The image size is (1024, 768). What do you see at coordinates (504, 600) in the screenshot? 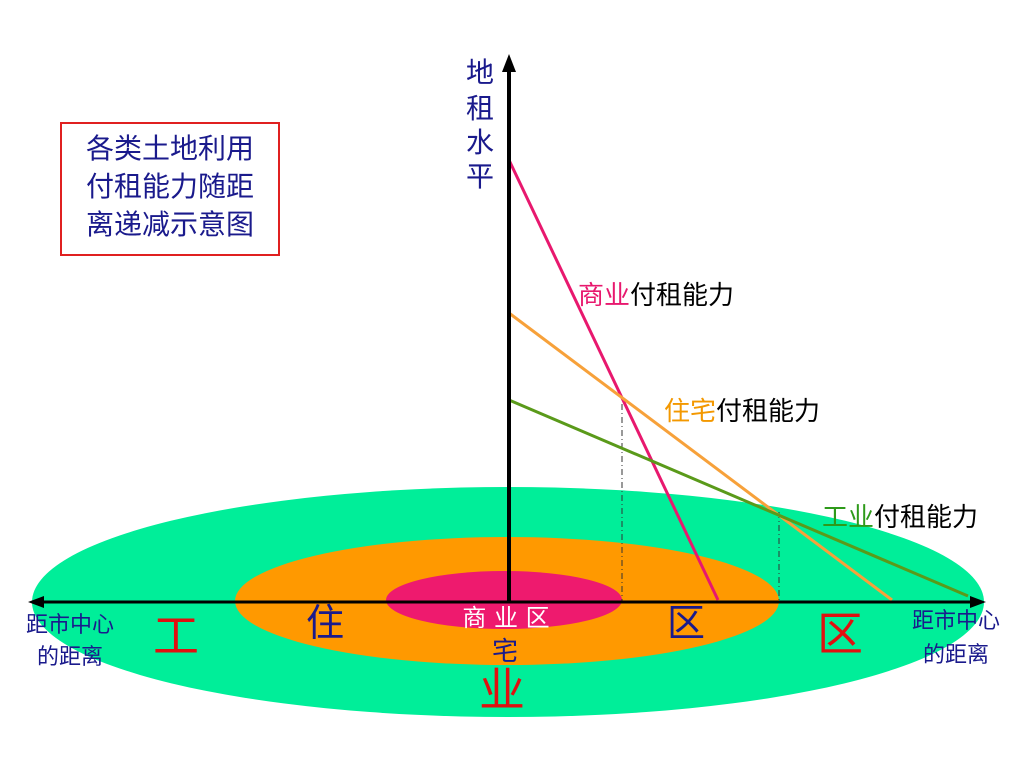
I see `commercial-zone-ellipse` at bounding box center [504, 600].